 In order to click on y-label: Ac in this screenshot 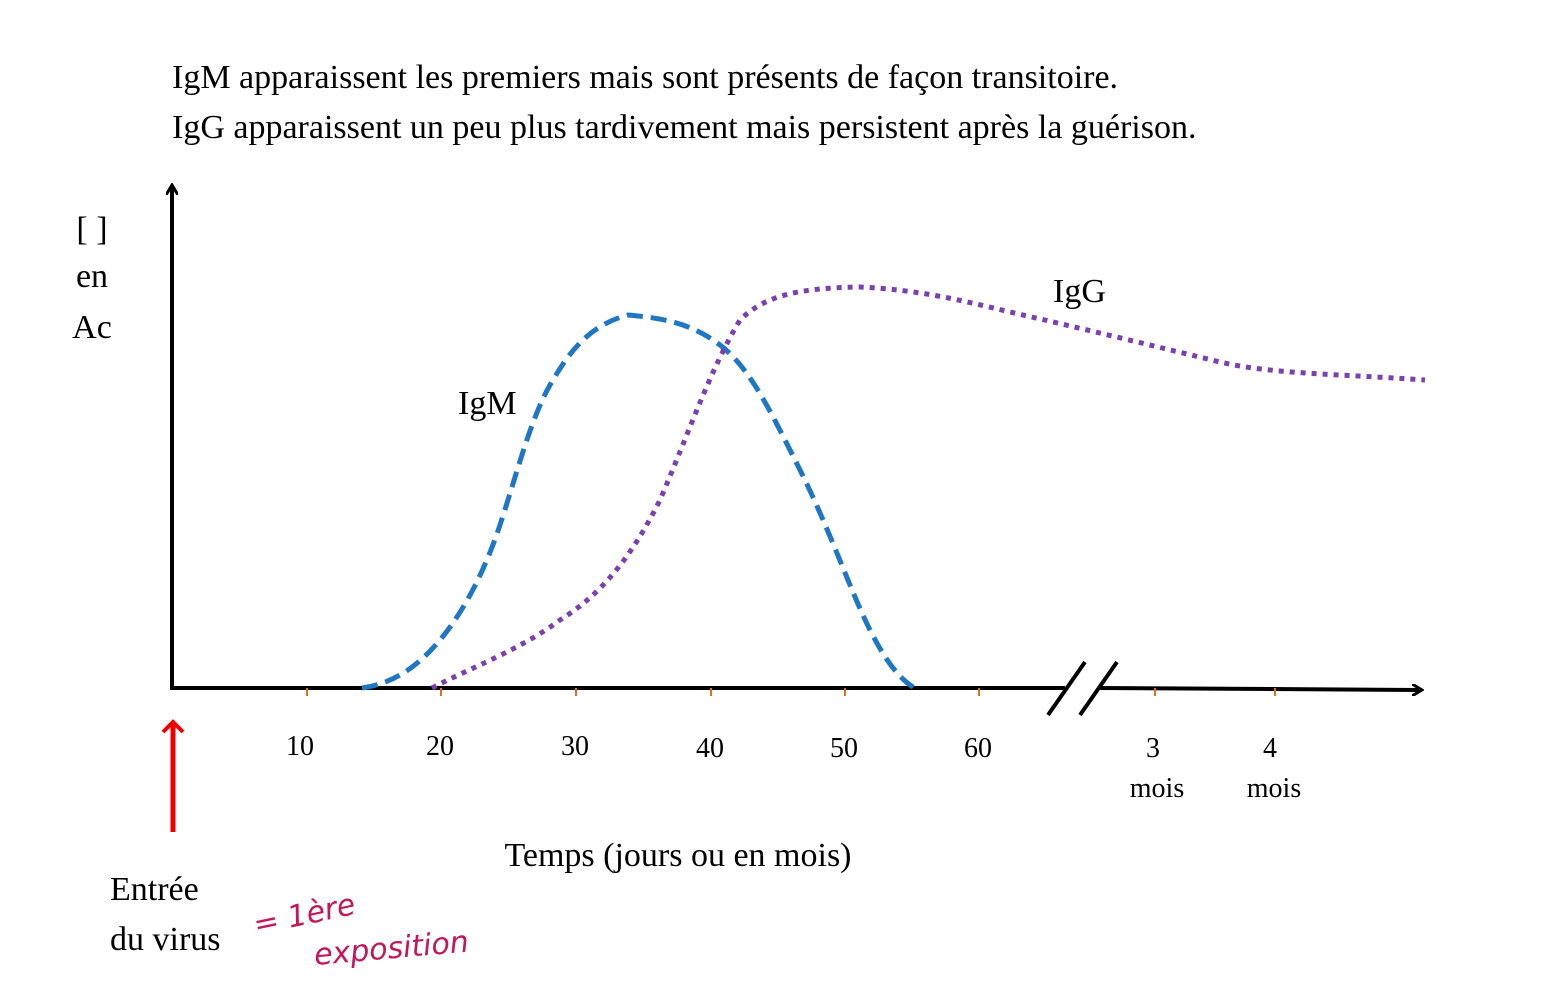, I will do `click(92, 327)`.